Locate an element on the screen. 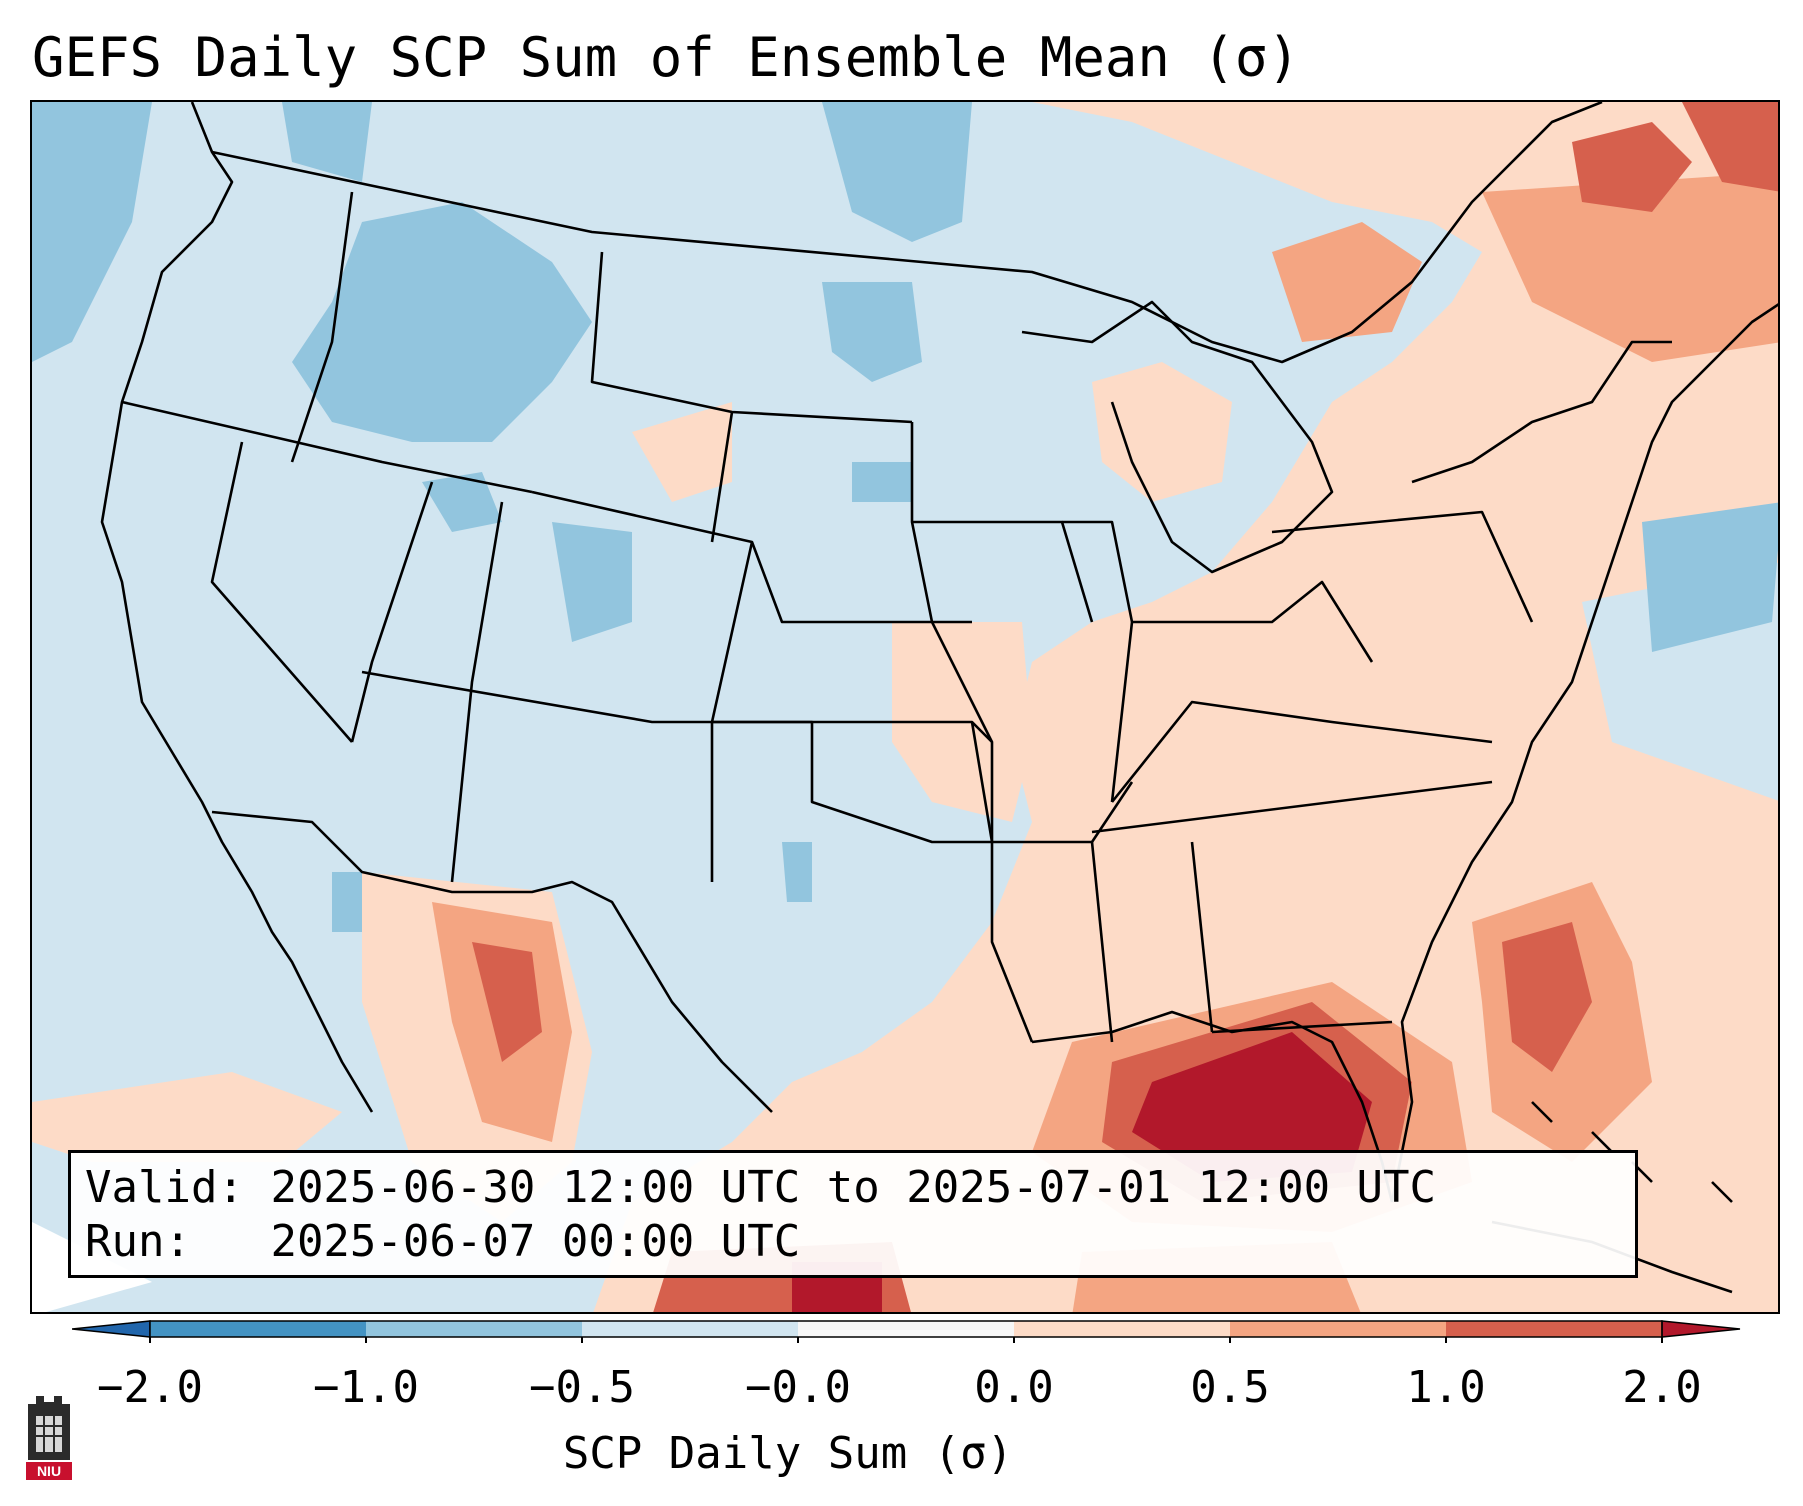 This screenshot has width=1803, height=1506. tick-label-4: −0.0 is located at coordinates (798, 1387).